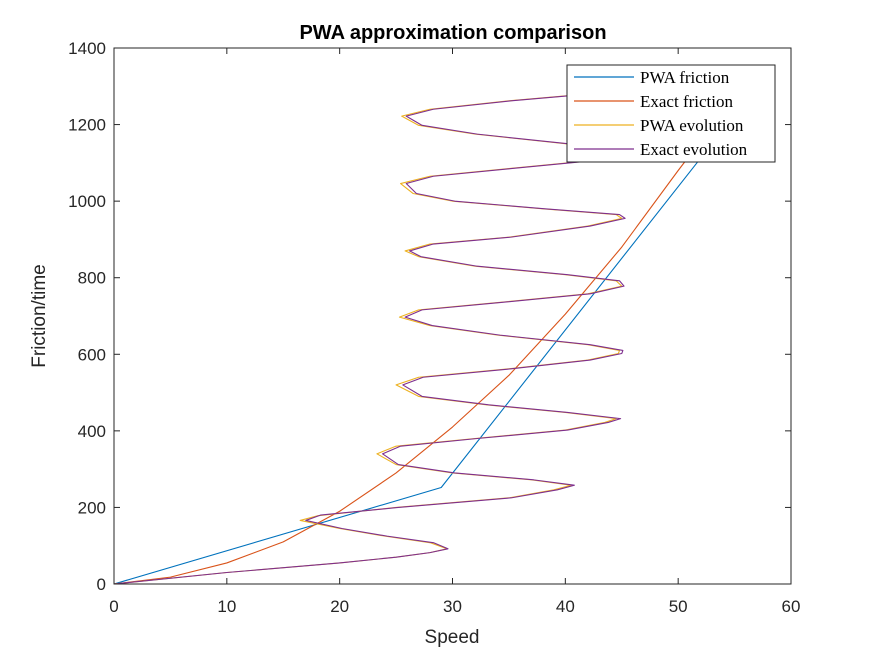 The height and width of the screenshot is (656, 875). I want to click on y-tick-label: 1200, so click(87, 125).